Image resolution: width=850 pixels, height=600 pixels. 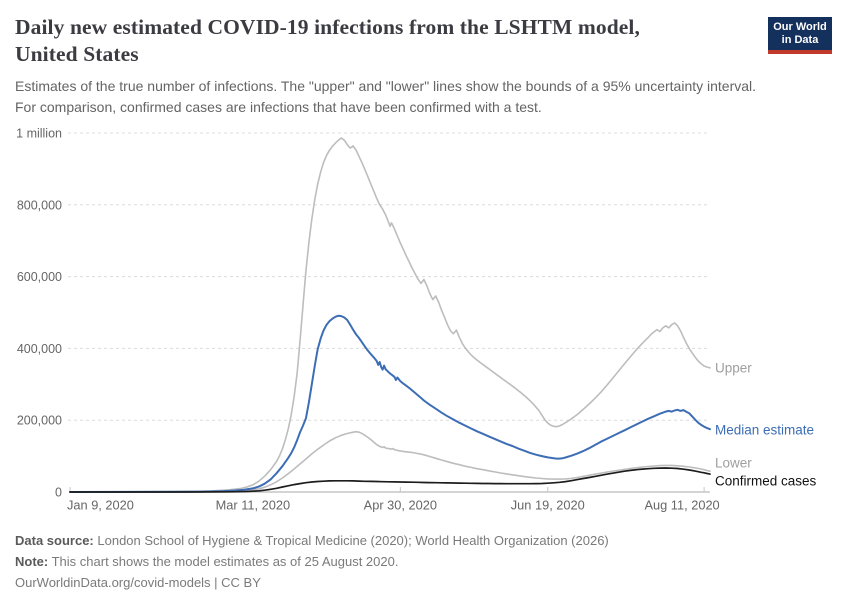 I want to click on series-line-confirmed-cases, so click(x=390, y=480).